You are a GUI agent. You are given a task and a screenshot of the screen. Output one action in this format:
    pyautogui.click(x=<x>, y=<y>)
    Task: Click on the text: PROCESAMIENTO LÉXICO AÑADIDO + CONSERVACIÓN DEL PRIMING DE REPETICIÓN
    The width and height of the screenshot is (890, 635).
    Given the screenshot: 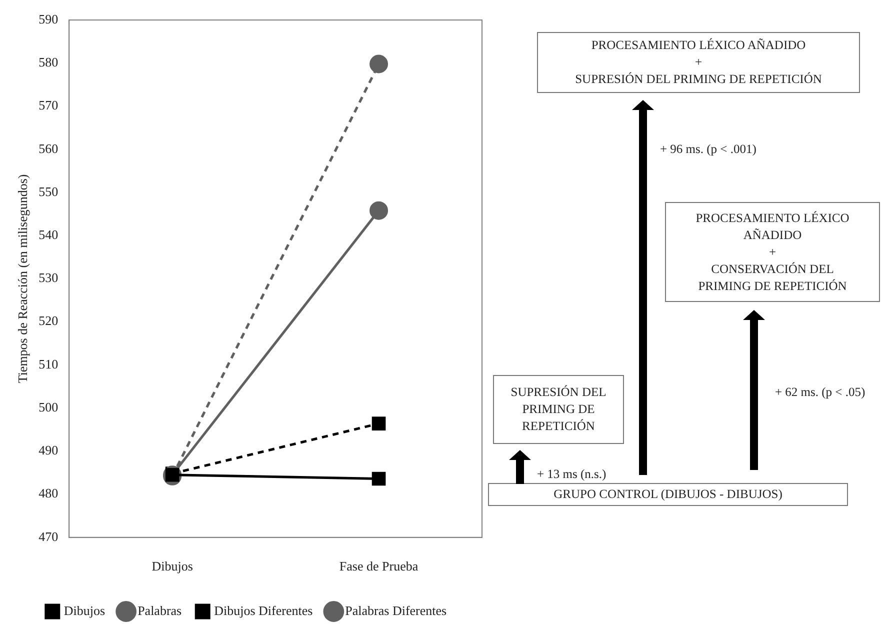 What is the action you would take?
    pyautogui.click(x=772, y=252)
    